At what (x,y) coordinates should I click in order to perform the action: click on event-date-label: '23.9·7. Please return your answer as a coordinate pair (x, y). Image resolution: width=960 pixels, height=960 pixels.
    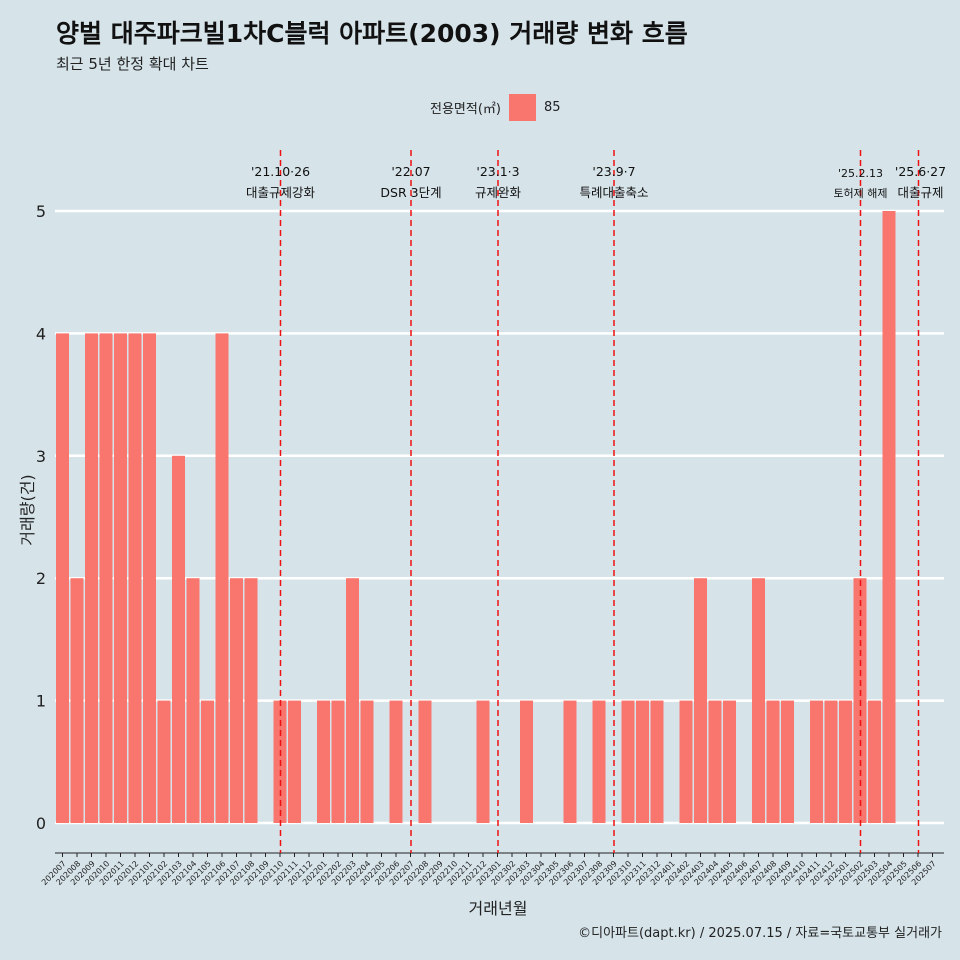
    Looking at the image, I should click on (613, 171).